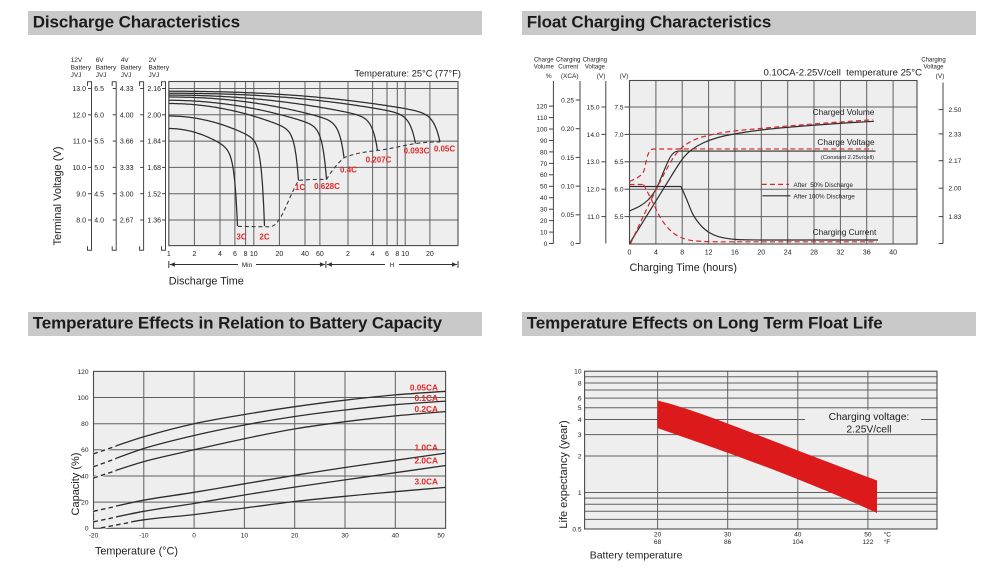 This screenshot has width=1000, height=572. I want to click on svg-text: 4.5, so click(99, 194).